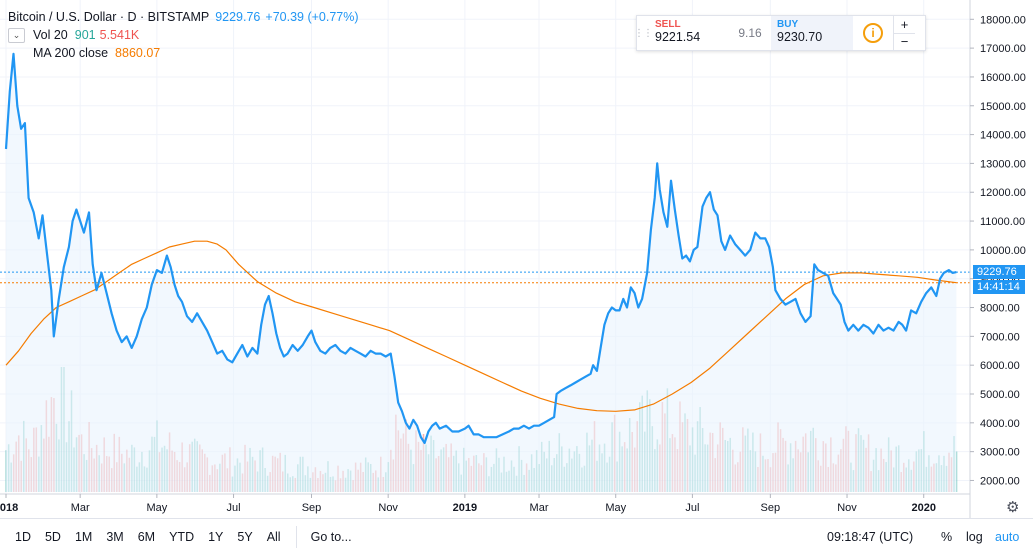  Describe the element at coordinates (138, 53) in the screenshot. I see `ma-value: 8860.07` at that location.